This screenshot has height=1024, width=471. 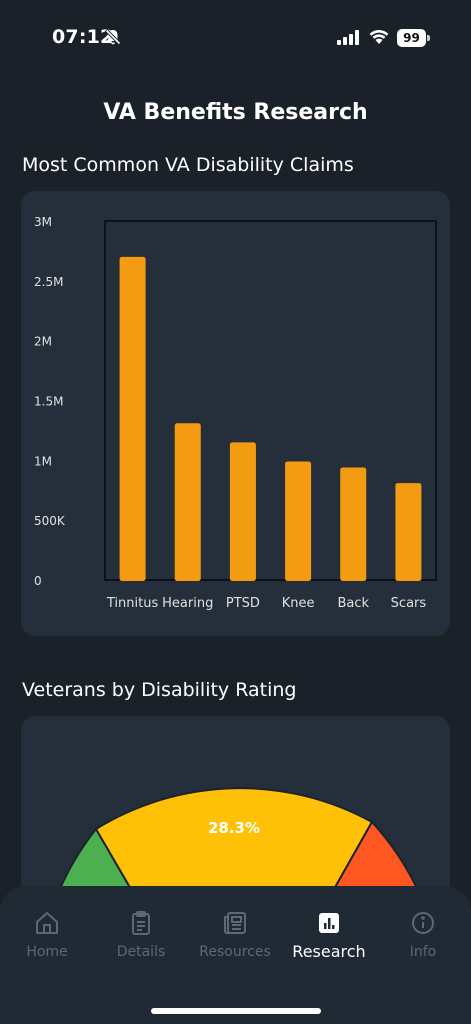 What do you see at coordinates (329, 935) in the screenshot?
I see `nav-research: Research` at bounding box center [329, 935].